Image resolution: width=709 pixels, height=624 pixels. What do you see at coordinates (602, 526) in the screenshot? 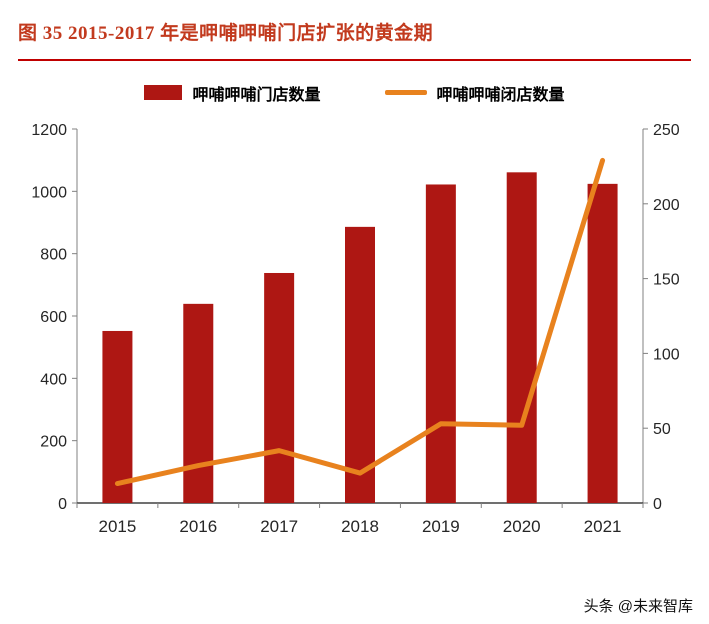
I see `x-axis-label: 2021` at bounding box center [602, 526].